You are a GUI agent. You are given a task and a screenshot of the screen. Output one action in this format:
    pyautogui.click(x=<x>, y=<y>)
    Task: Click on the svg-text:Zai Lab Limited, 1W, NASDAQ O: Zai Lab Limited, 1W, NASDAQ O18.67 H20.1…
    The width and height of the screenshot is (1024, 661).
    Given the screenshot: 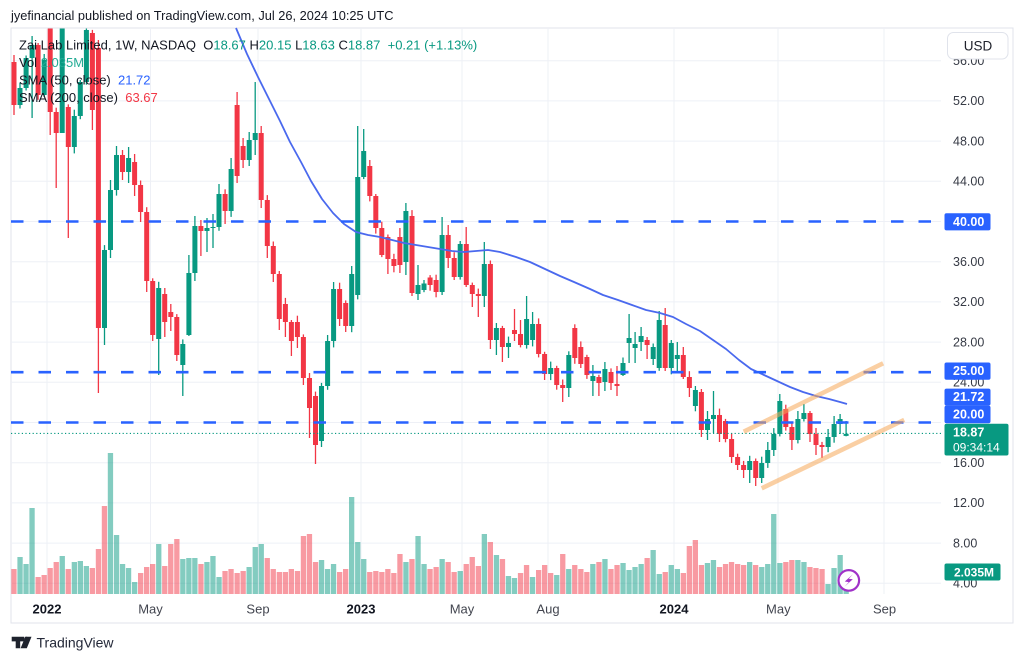 What is the action you would take?
    pyautogui.click(x=248, y=45)
    